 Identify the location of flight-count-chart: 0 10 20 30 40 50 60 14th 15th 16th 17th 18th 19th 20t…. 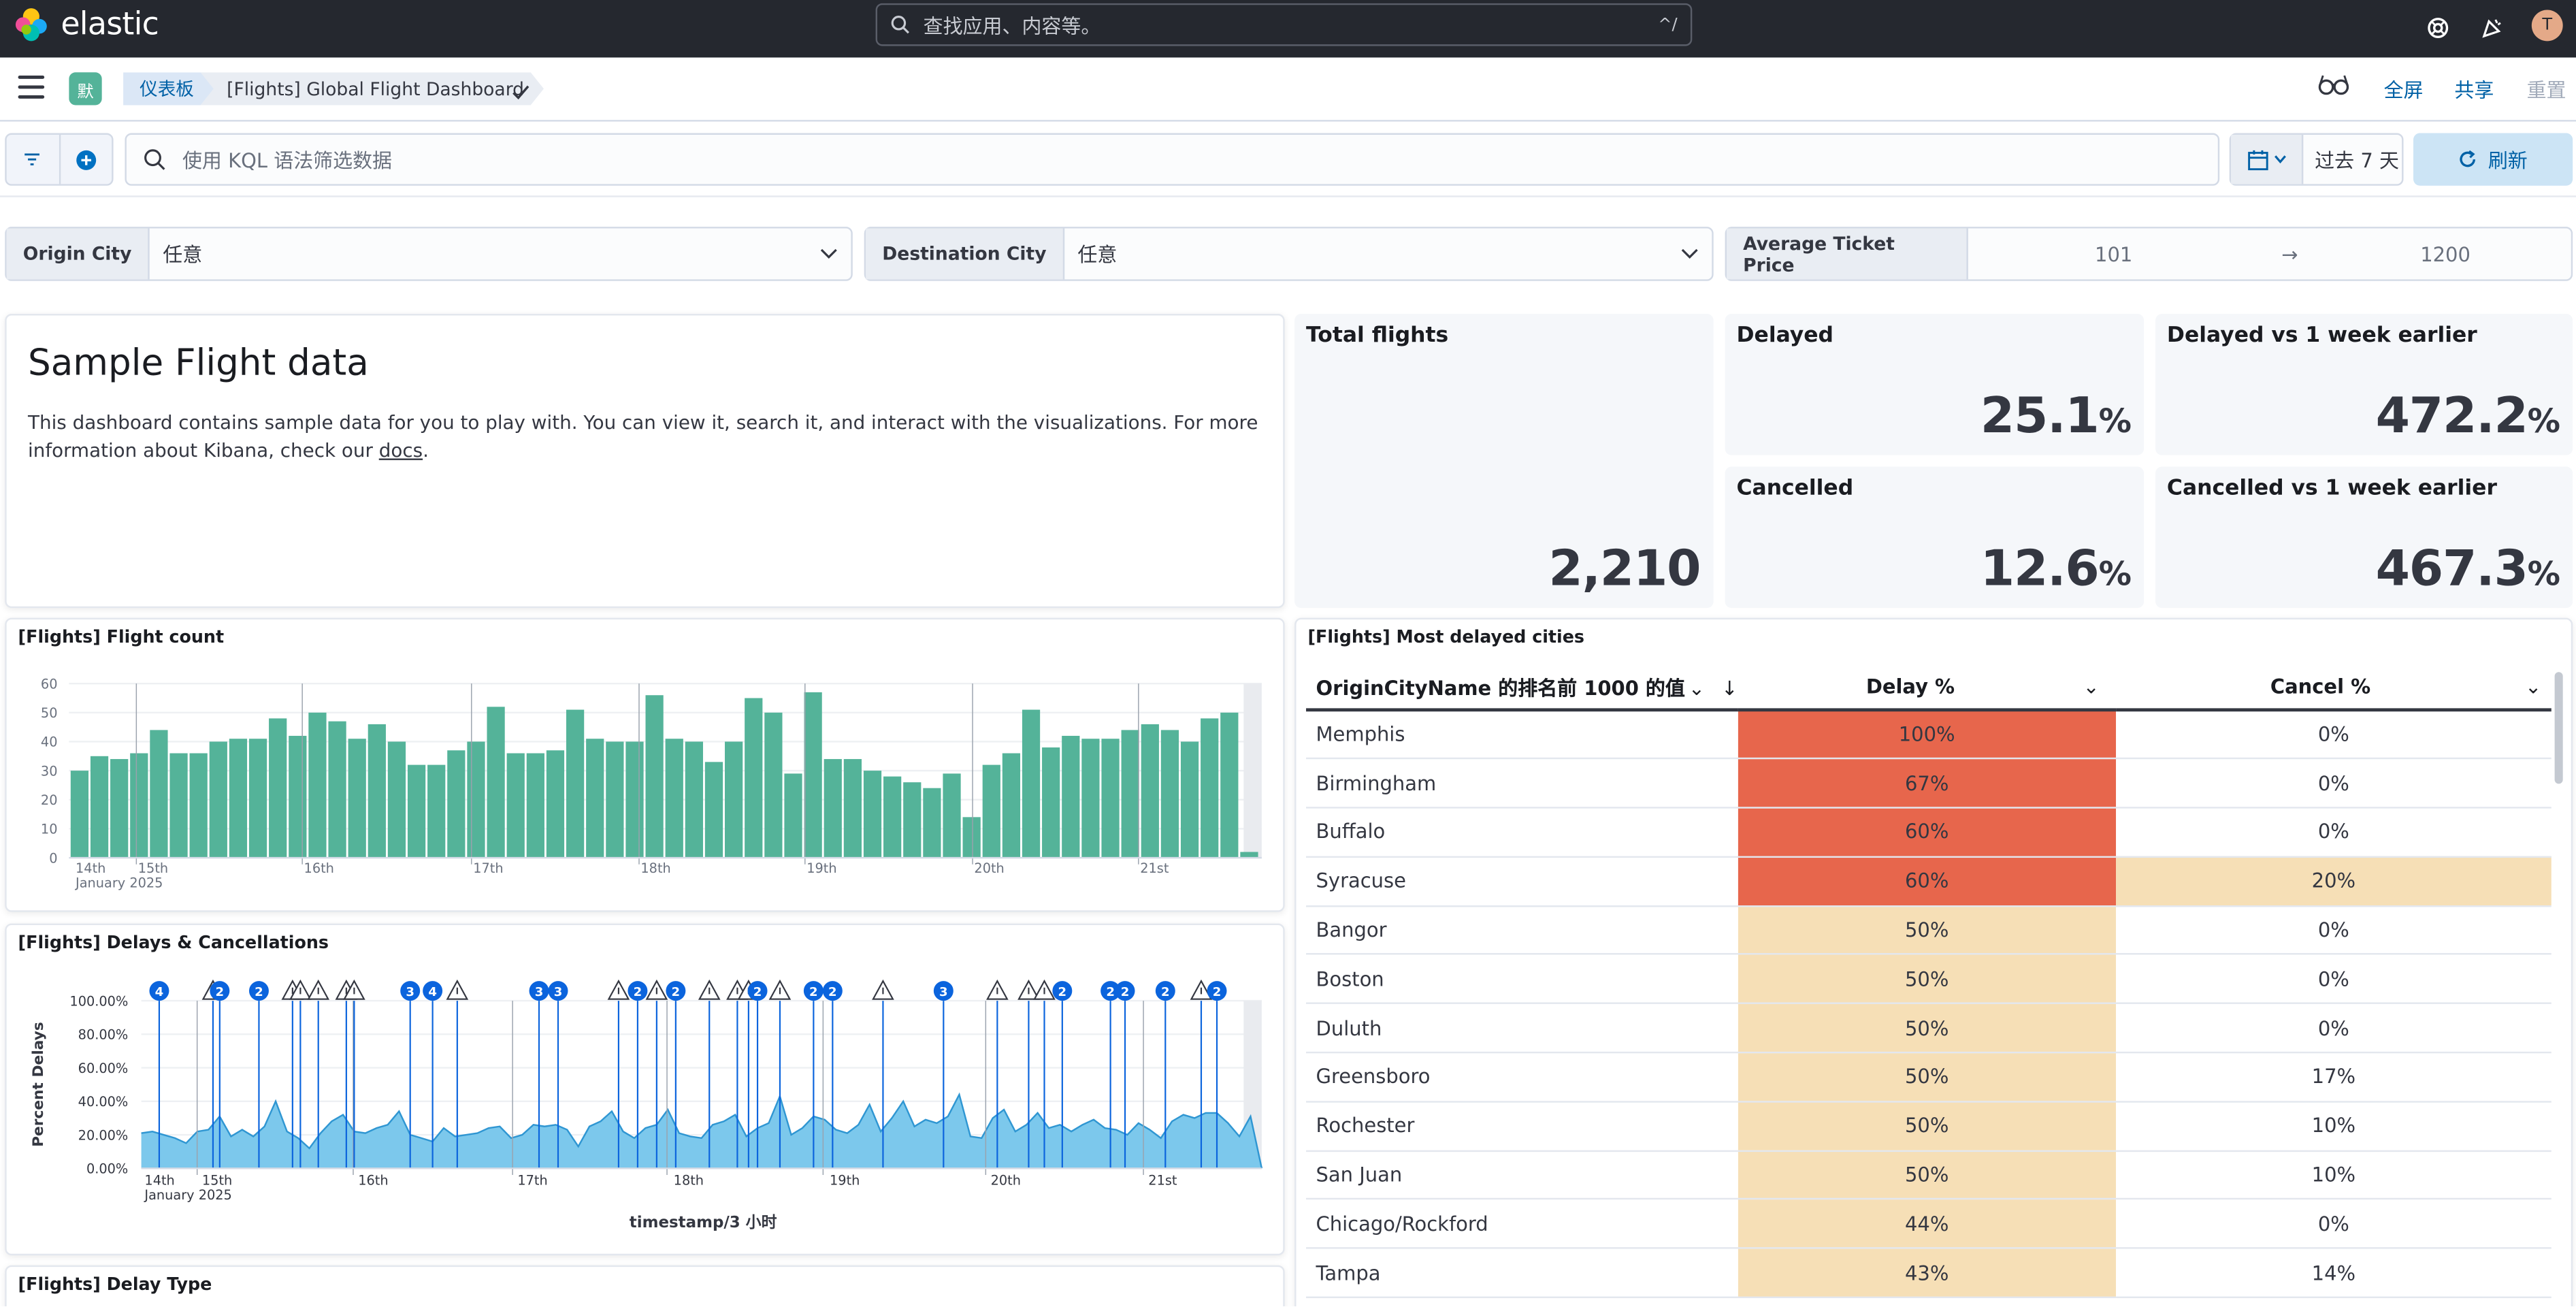
(646, 767).